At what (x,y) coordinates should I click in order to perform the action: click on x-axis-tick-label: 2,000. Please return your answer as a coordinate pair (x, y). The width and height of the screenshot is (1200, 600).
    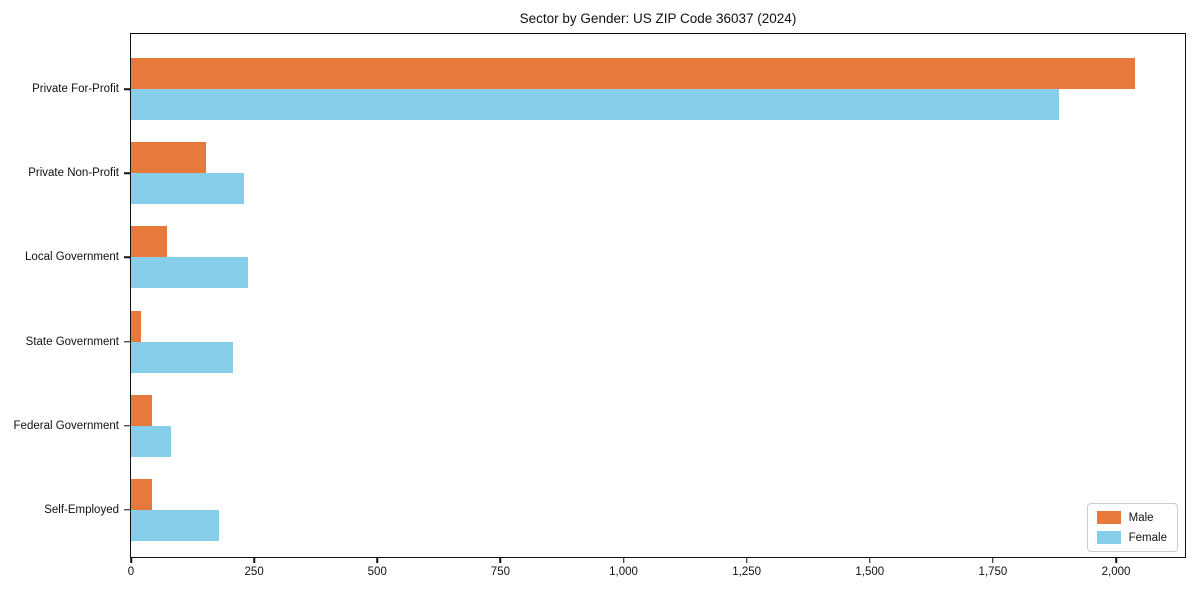
    Looking at the image, I should click on (1116, 572).